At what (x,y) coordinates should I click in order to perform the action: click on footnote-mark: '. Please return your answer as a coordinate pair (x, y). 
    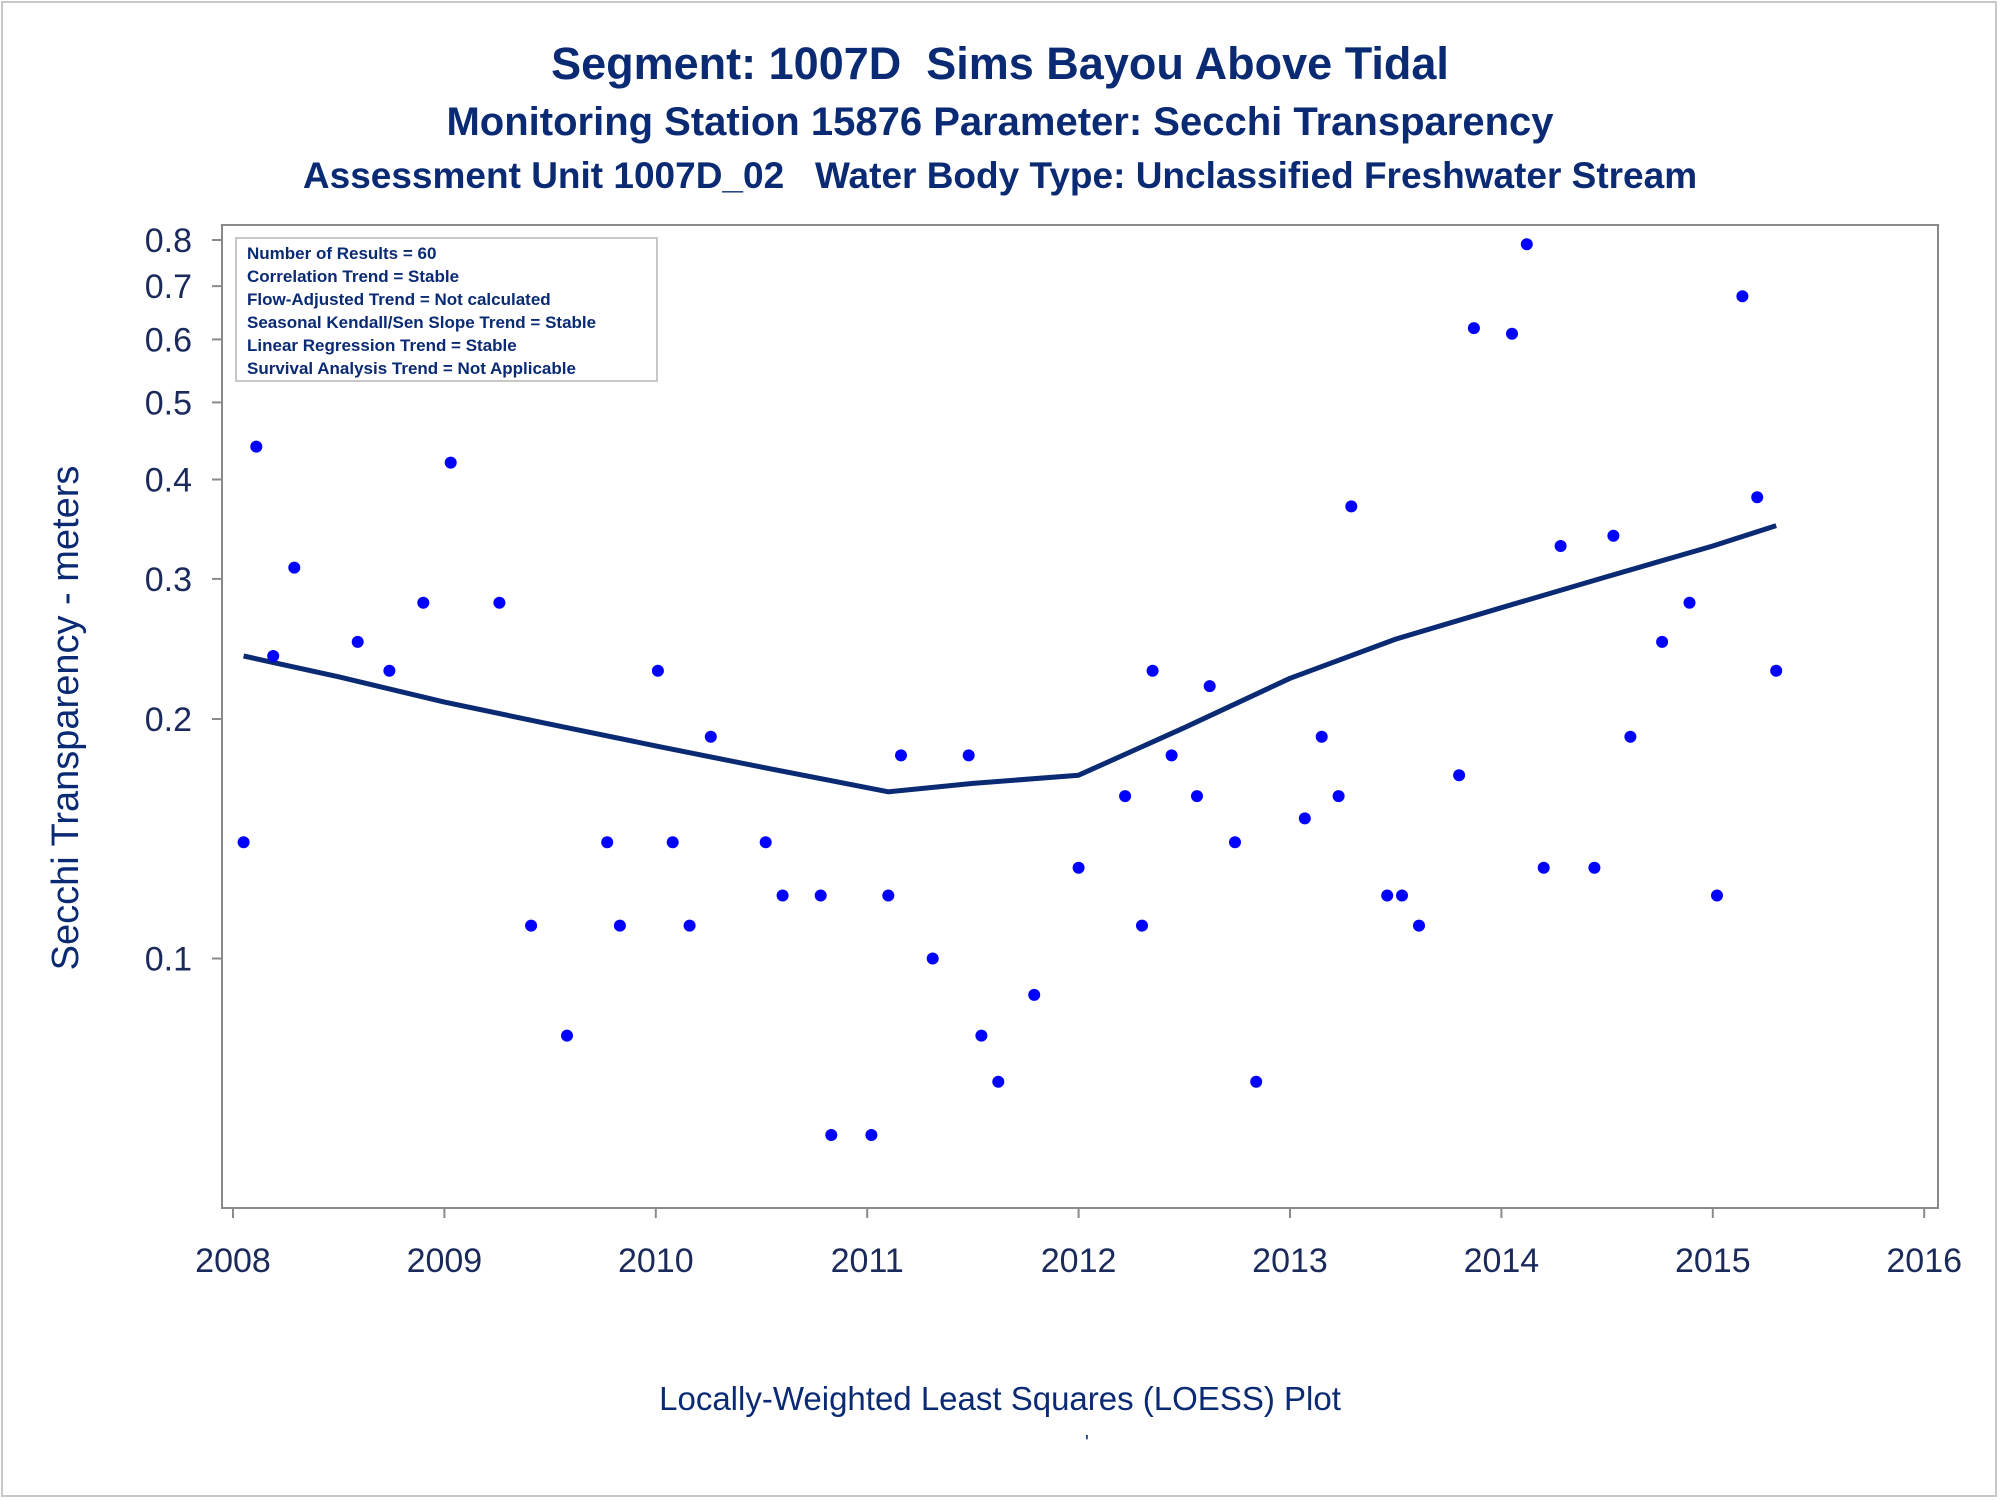
    Looking at the image, I should click on (1087, 1443).